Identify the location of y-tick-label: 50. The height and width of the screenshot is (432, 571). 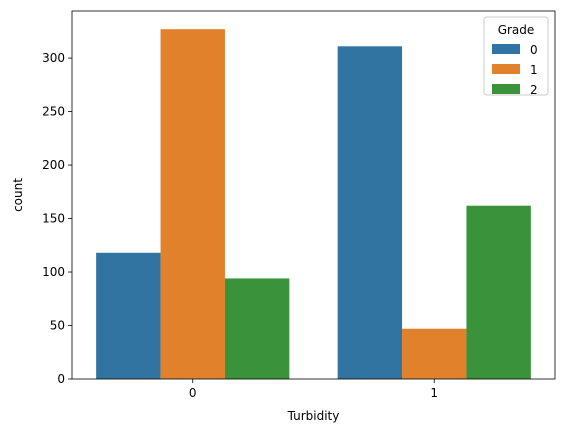
(57, 326).